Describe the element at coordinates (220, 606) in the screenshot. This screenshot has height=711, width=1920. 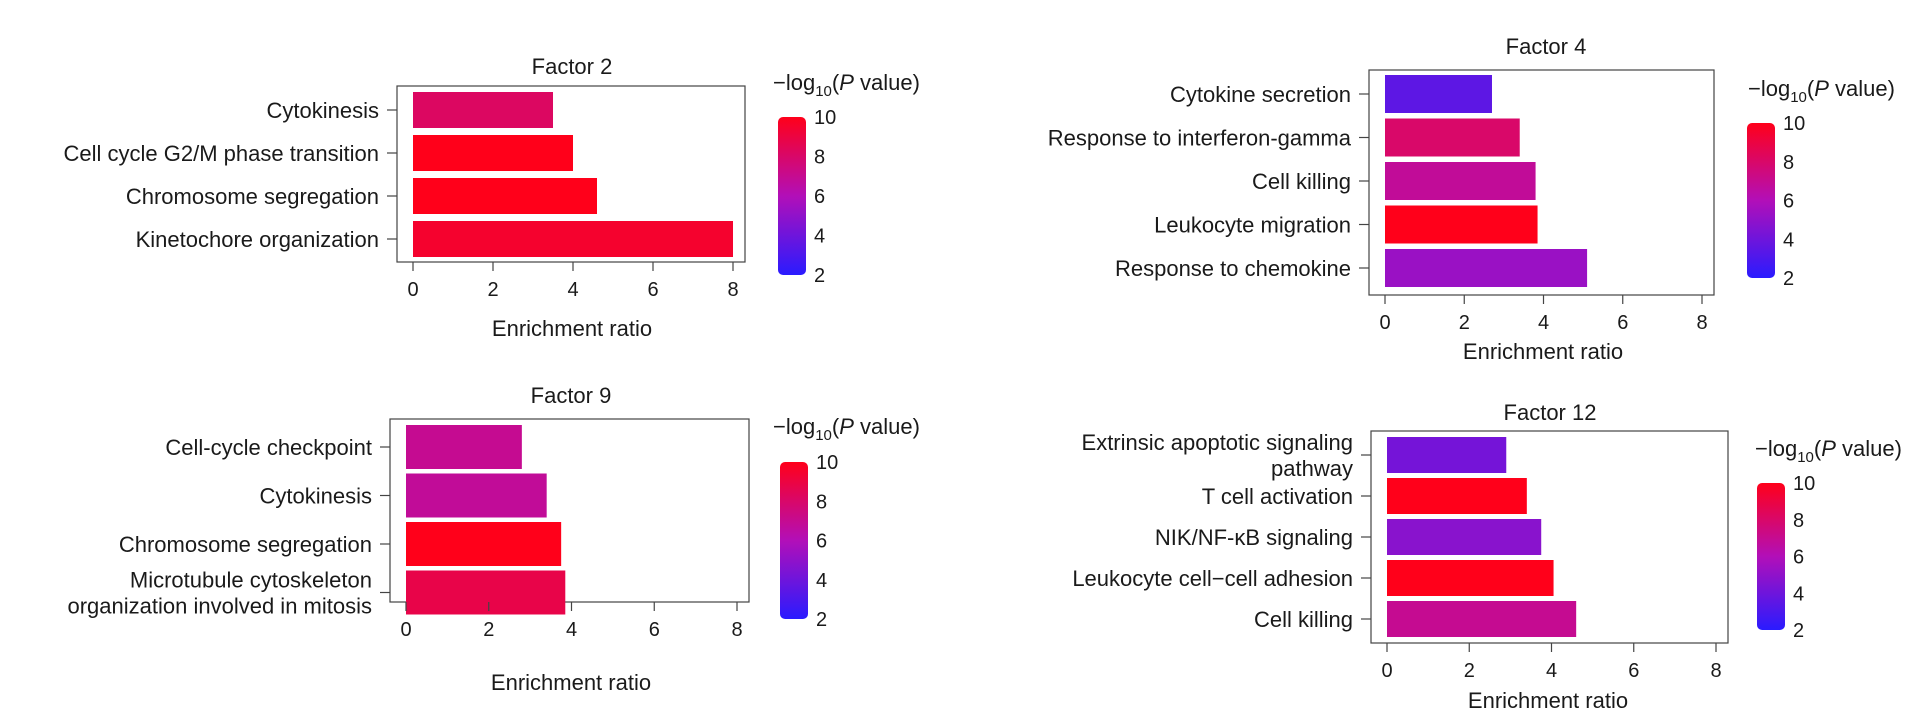
I see `category-label: organization involved in mitosis` at that location.